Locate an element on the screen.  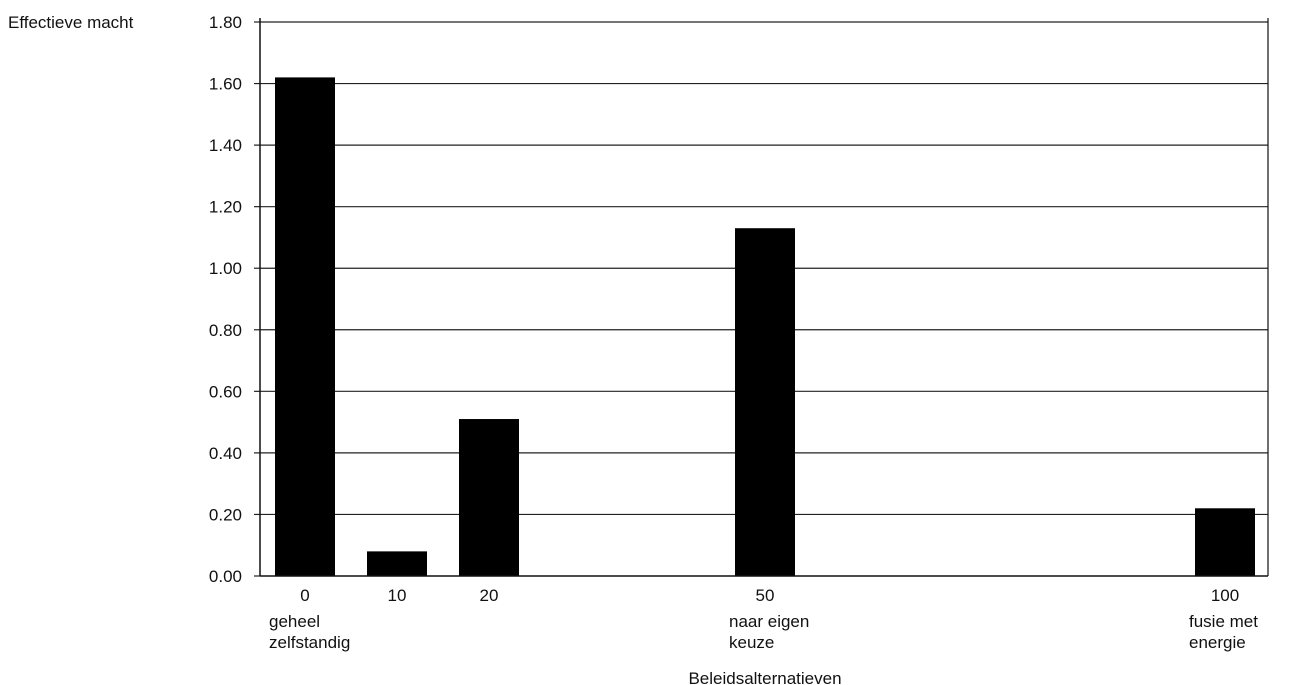
y-tick-label: 0.80 is located at coordinates (225, 330).